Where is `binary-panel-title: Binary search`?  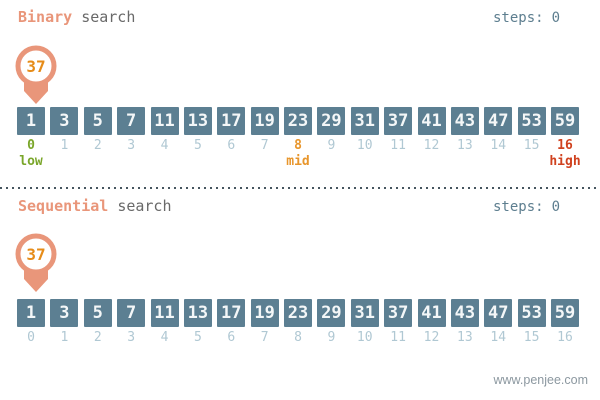 binary-panel-title: Binary search is located at coordinates (76, 17).